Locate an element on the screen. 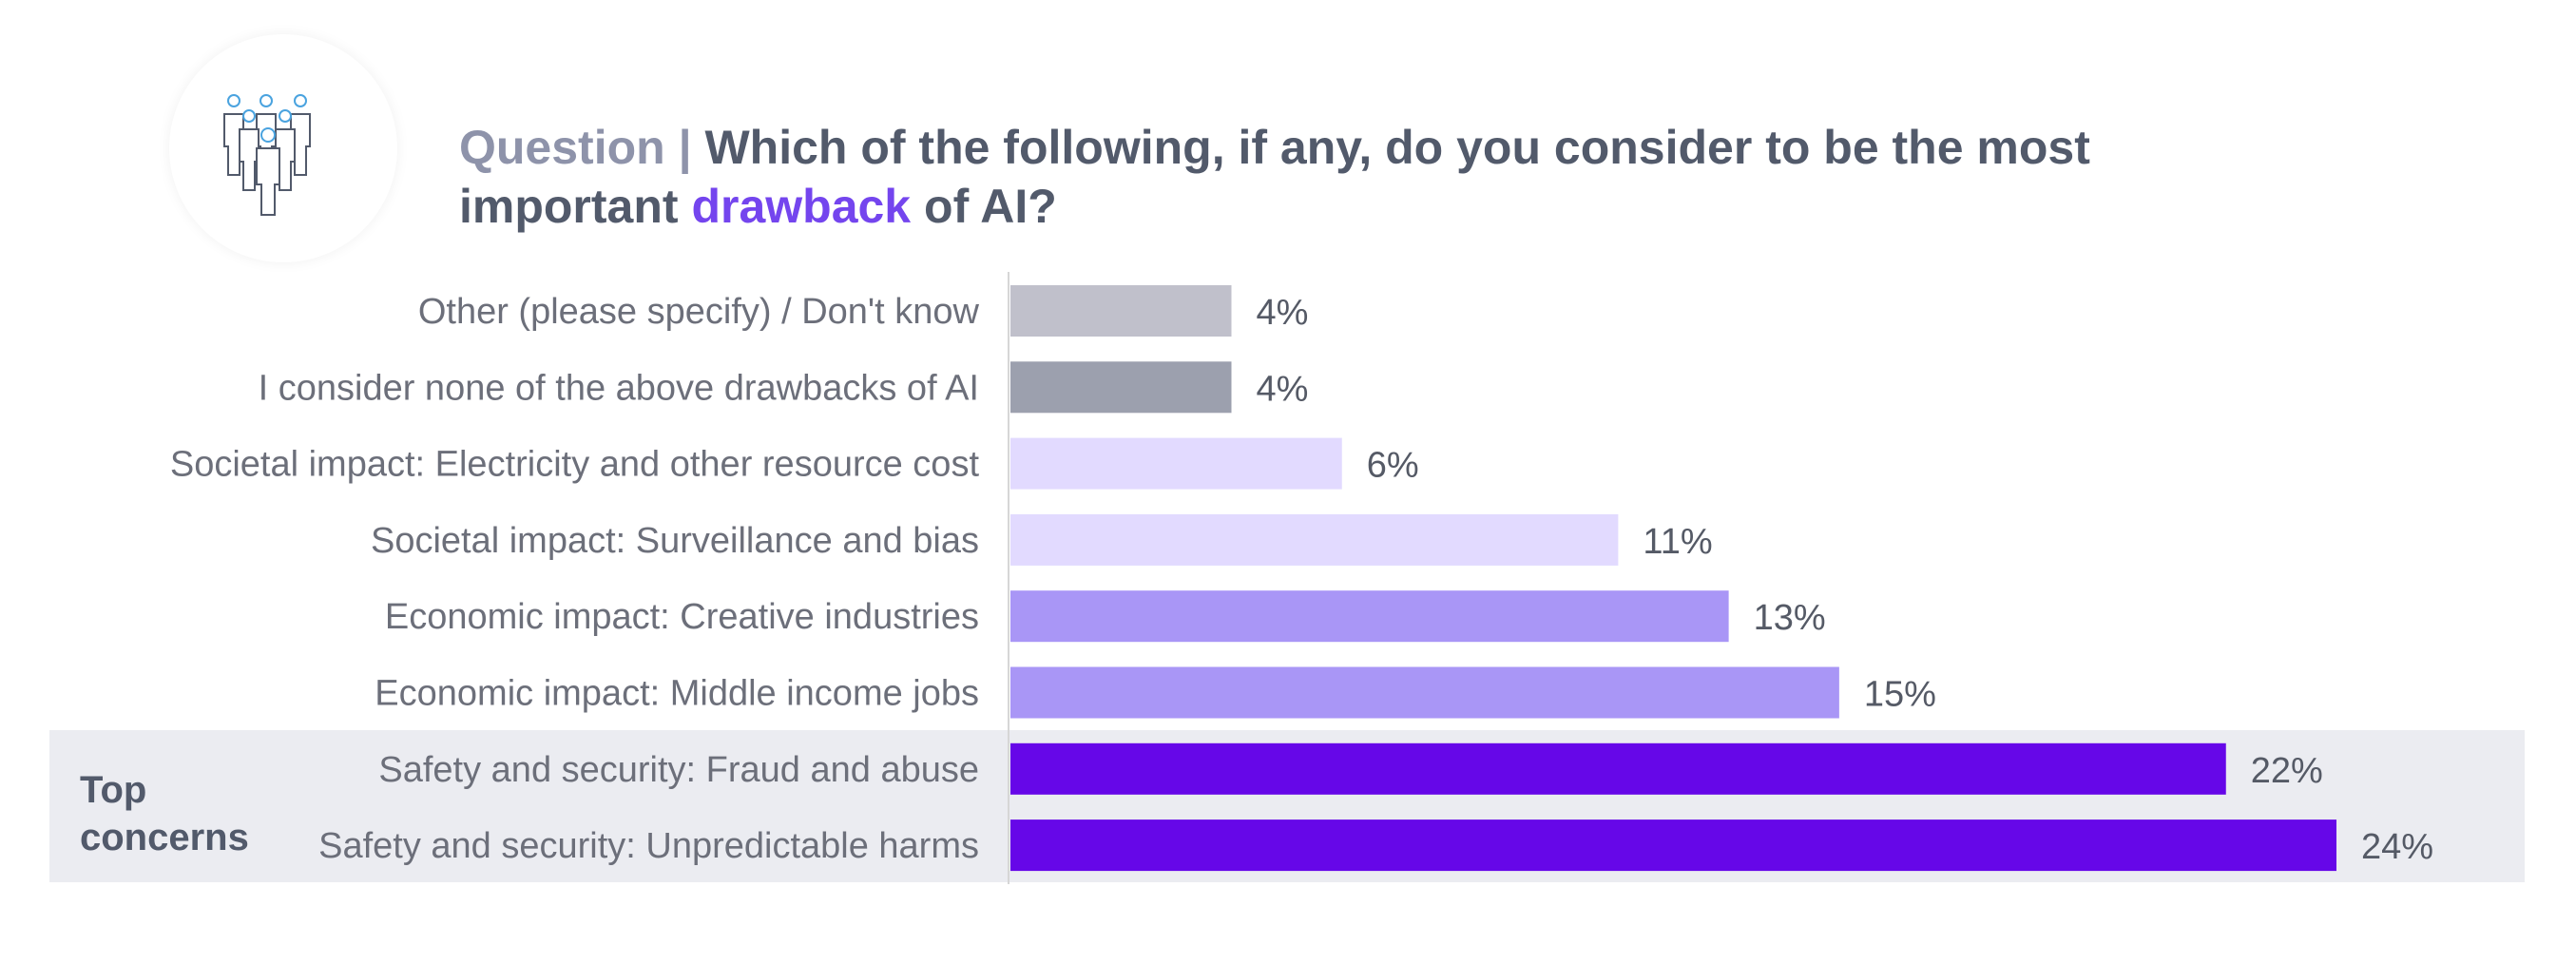 Image resolution: width=2576 pixels, height=964 pixels. title-part2: of AI? is located at coordinates (991, 206).